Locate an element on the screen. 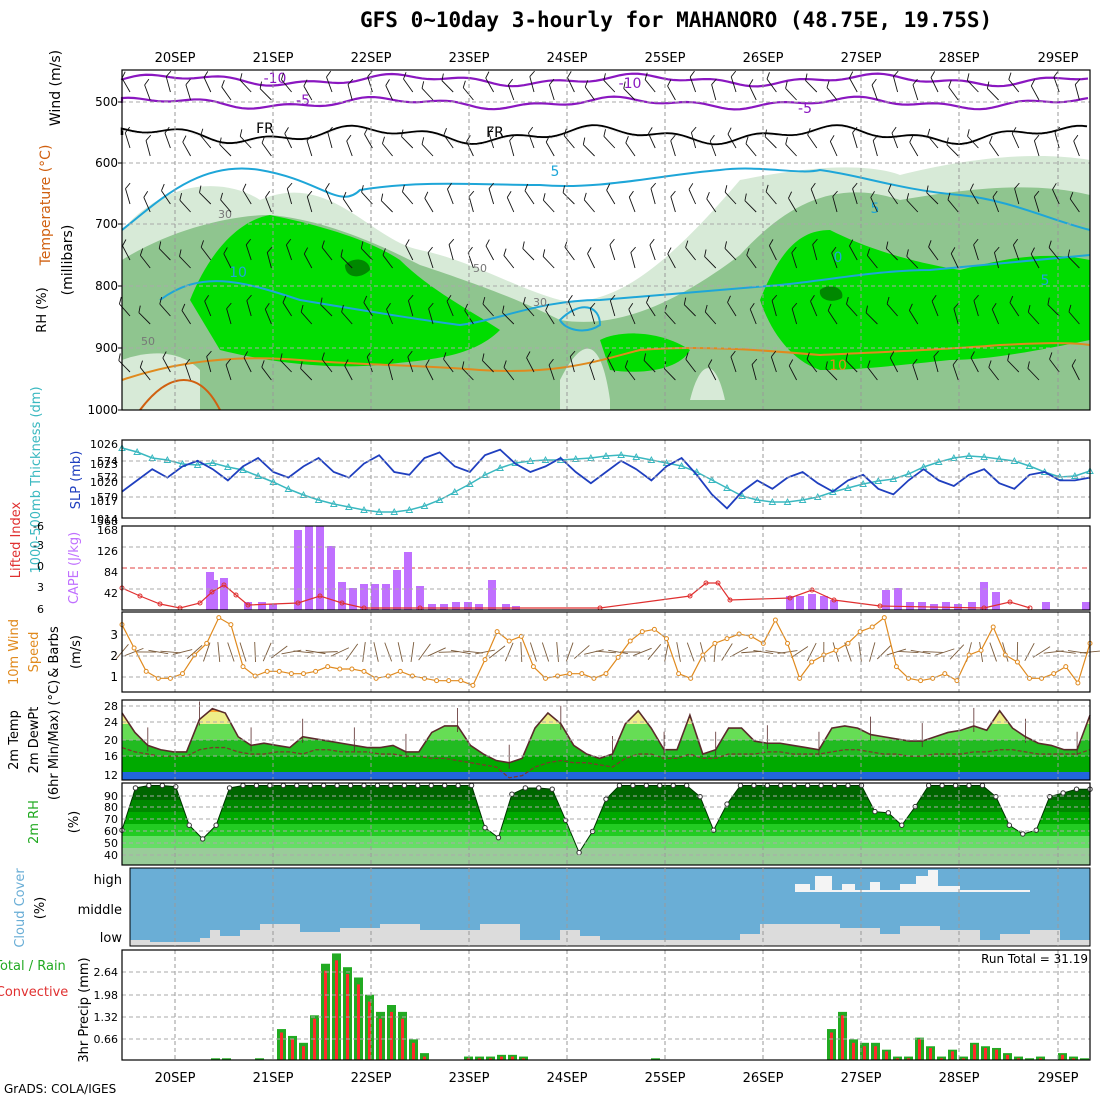 This screenshot has width=1100, height=1100. slp-axis-label: SLP (mb) is located at coordinates (76, 480).